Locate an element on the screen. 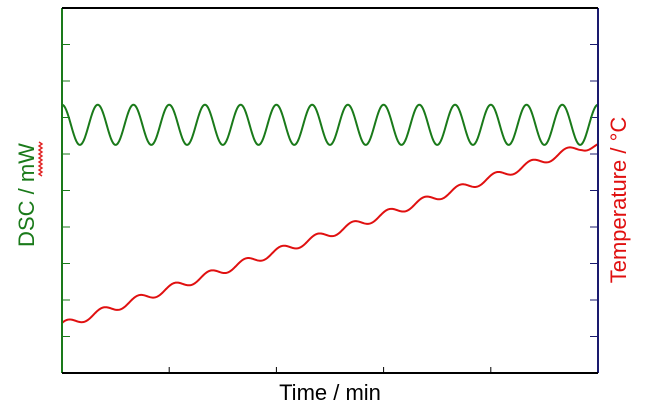 The height and width of the screenshot is (408, 645). right-axis-ticks is located at coordinates (594, 190).